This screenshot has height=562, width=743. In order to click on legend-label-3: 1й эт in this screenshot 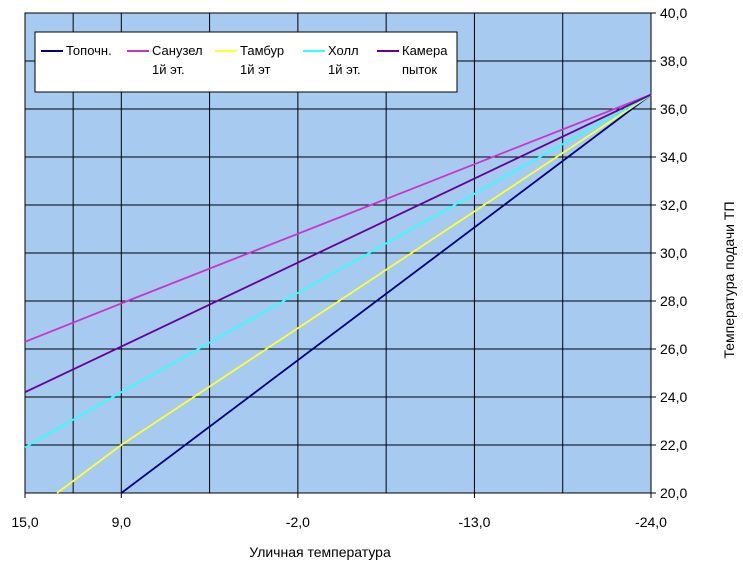, I will do `click(255, 69)`.